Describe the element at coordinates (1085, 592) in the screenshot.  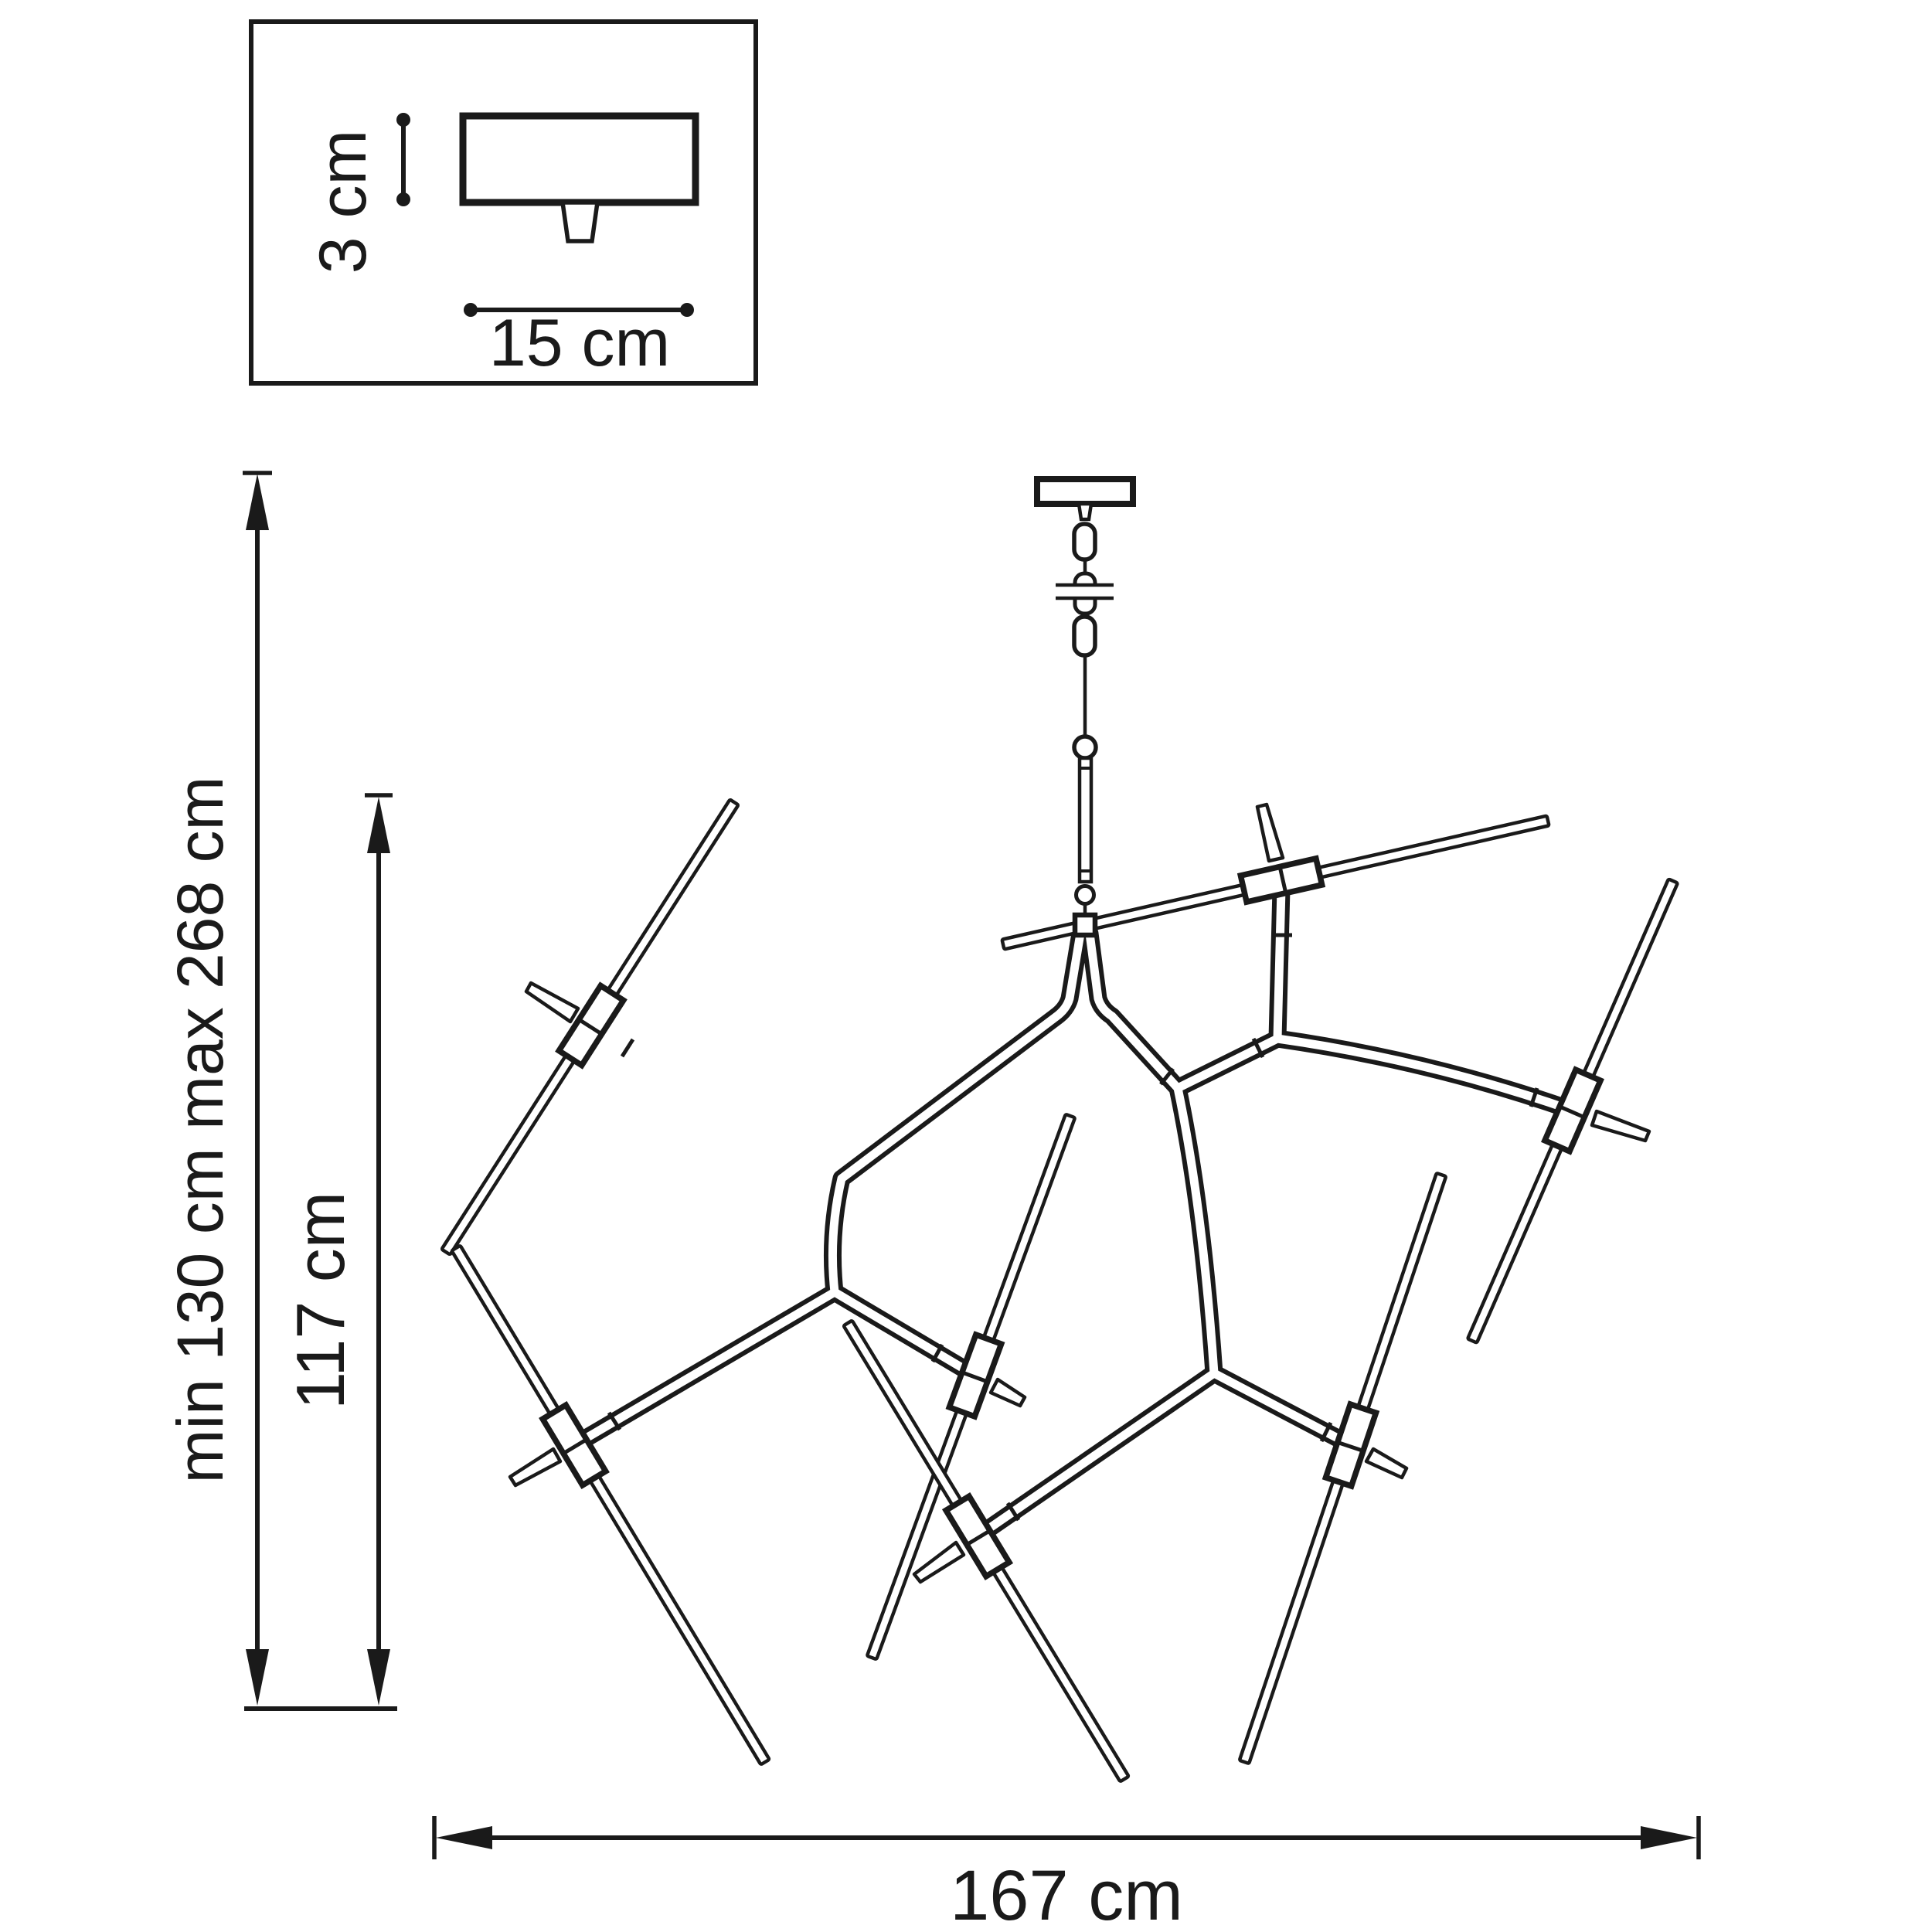
I see `chain-break-gap` at that location.